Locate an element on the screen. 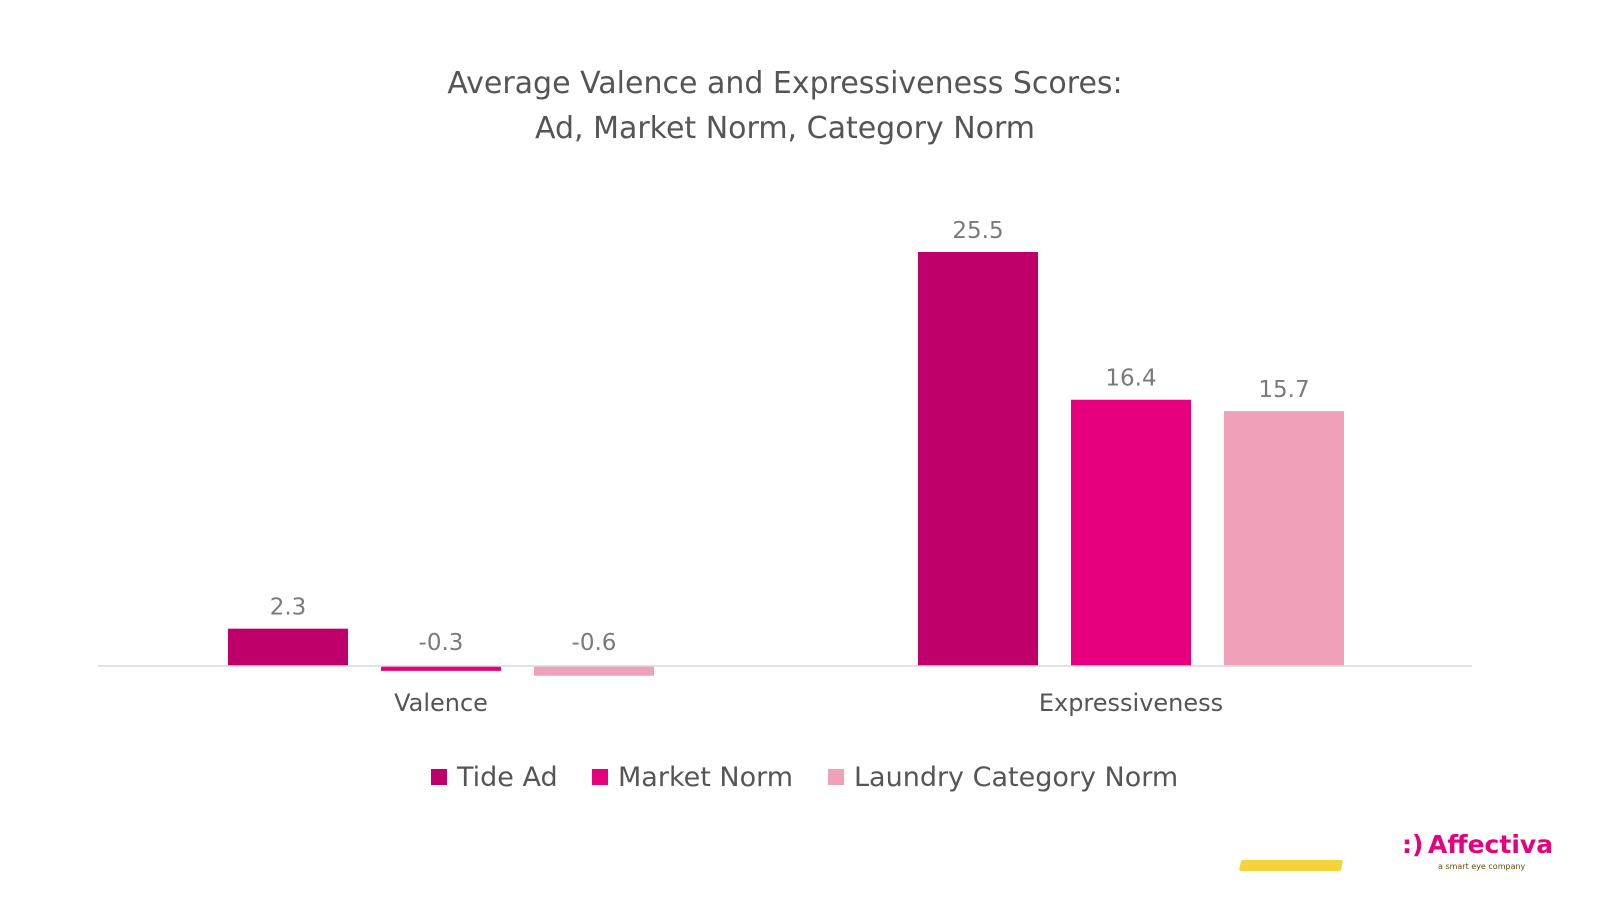 The image size is (1600, 900). bar-valence-tide-ad is located at coordinates (288, 647).